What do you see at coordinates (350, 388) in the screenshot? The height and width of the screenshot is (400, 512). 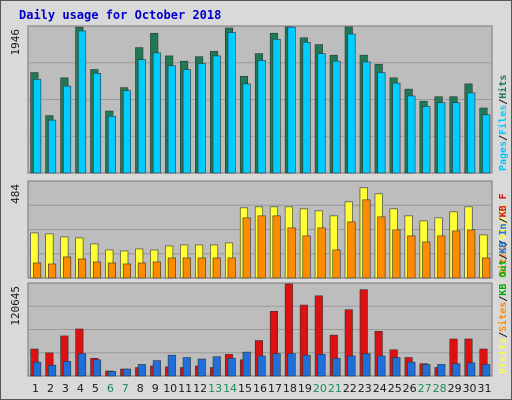 I see `x-tick-label: 22` at bounding box center [350, 388].